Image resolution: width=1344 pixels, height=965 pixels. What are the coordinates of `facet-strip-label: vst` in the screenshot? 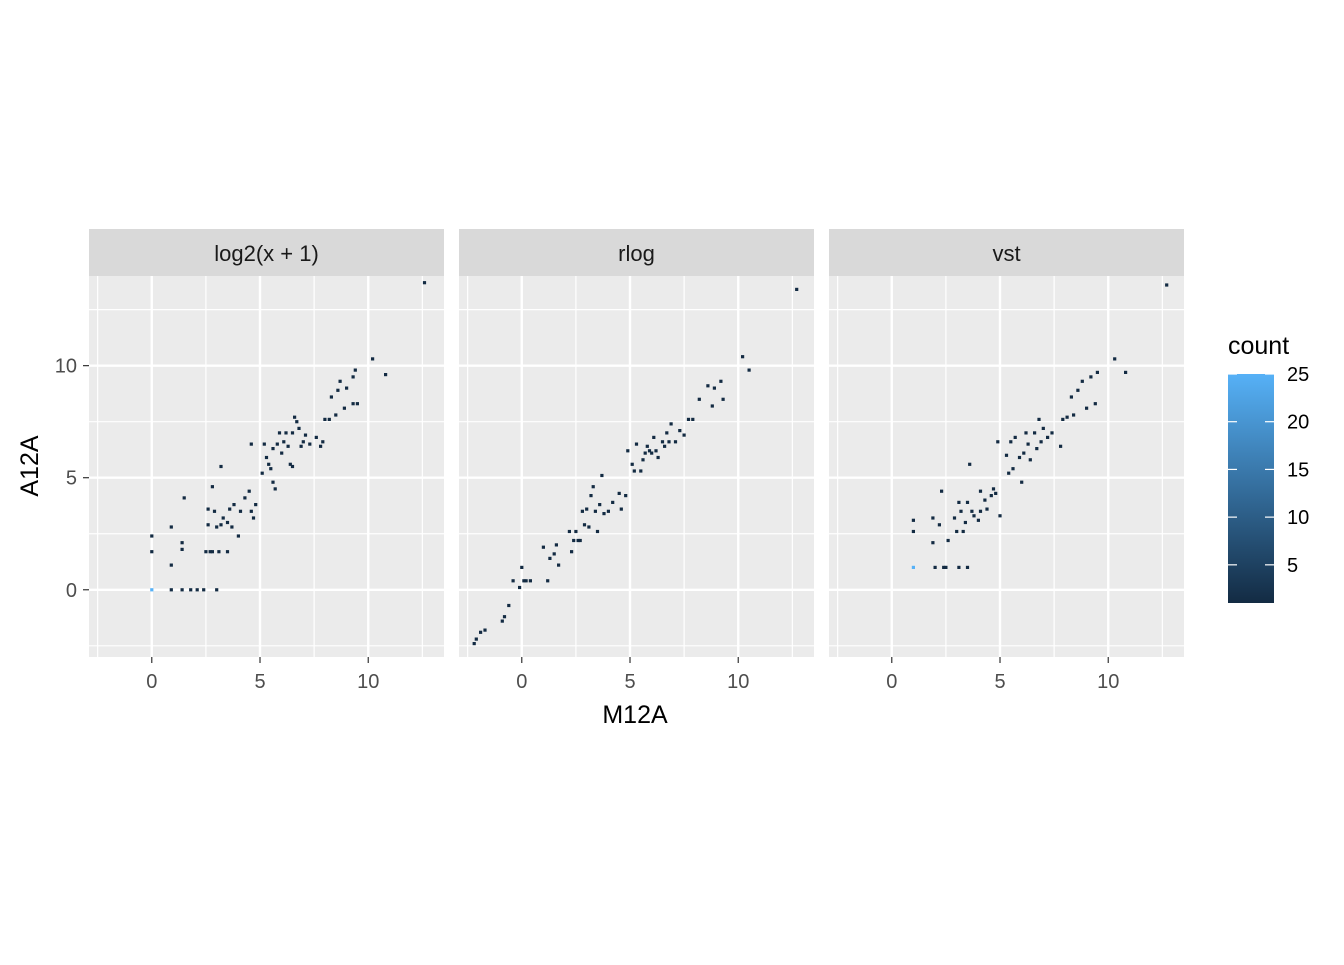 It's located at (1006, 253).